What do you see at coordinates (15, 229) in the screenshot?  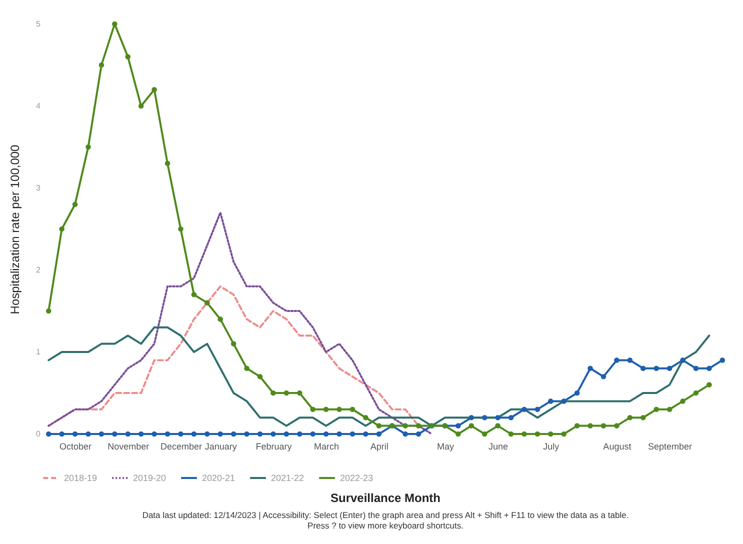 I see `y-axis-title: Hospitalization rate per 100,000` at bounding box center [15, 229].